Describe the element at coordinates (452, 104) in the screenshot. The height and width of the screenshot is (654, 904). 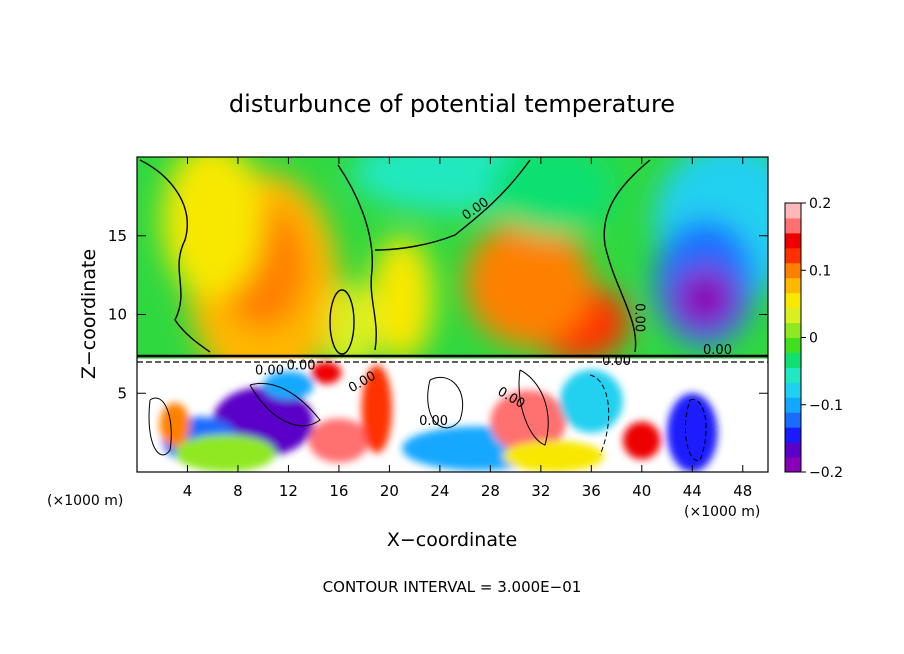
I see `chart-title: disturbunce of potential temperature` at that location.